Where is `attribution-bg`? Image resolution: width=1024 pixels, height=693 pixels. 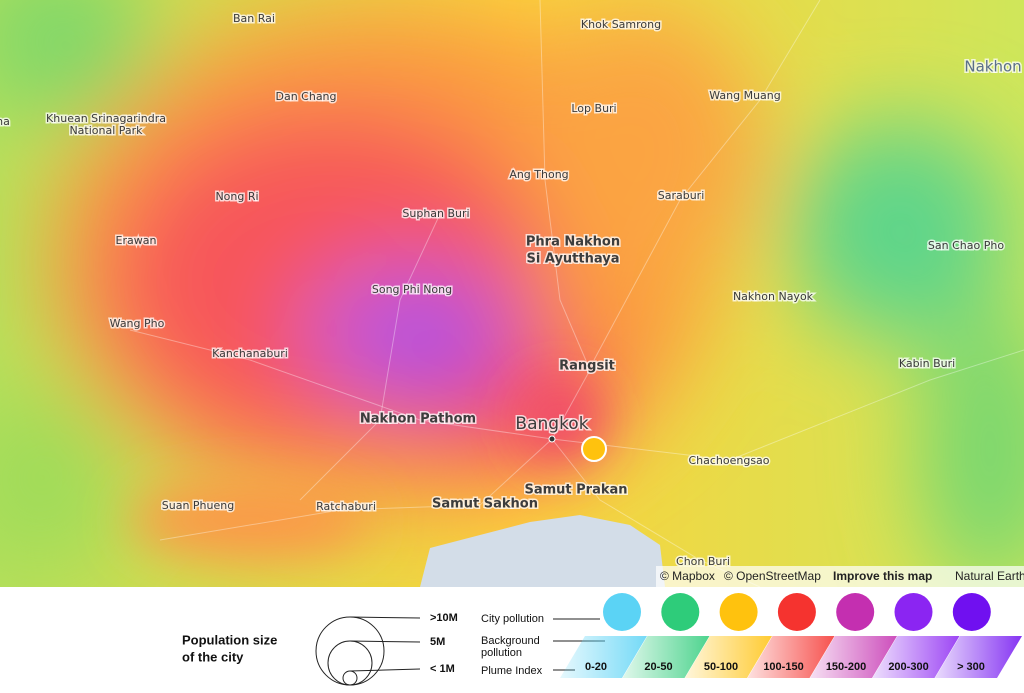
attribution-bg is located at coordinates (840, 576).